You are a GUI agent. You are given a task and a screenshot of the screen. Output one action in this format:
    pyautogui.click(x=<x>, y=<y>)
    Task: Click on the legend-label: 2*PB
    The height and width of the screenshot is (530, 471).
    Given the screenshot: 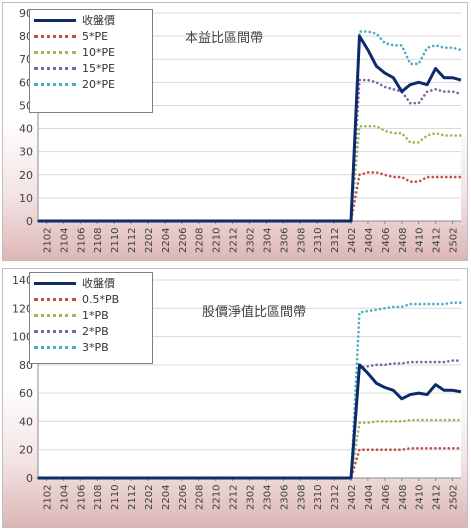 What is the action you would take?
    pyautogui.click(x=95, y=331)
    